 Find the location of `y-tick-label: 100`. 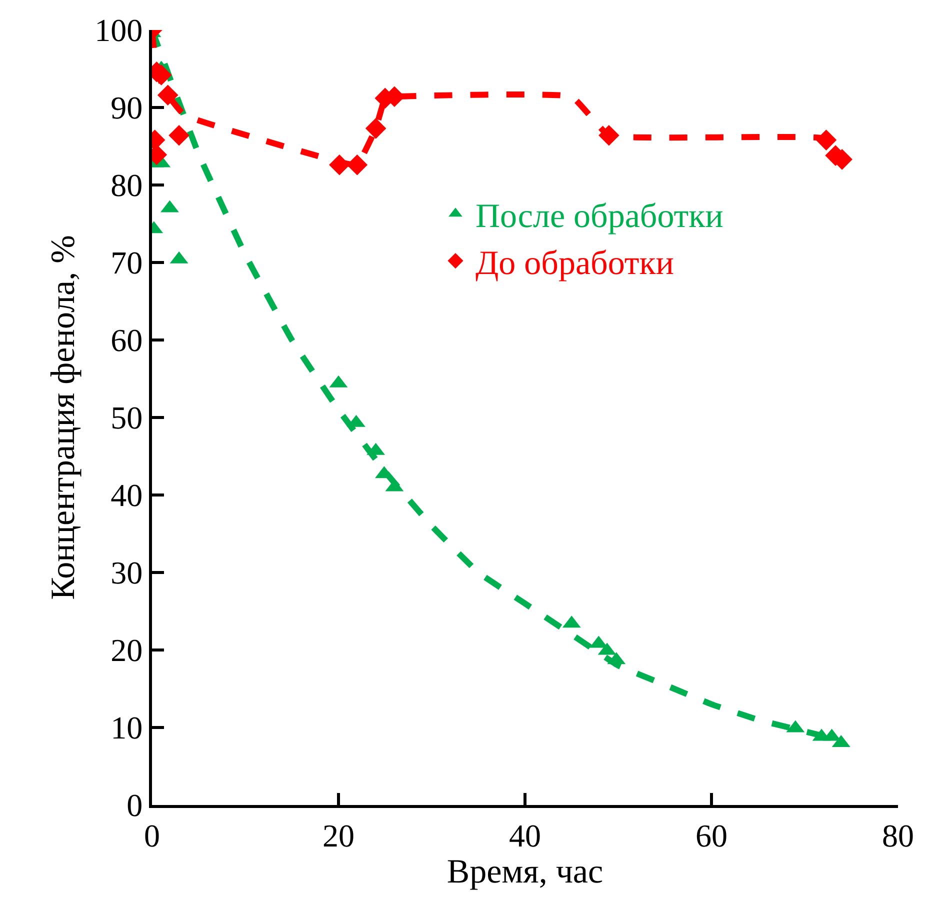

y-tick-label: 100 is located at coordinates (118, 30).